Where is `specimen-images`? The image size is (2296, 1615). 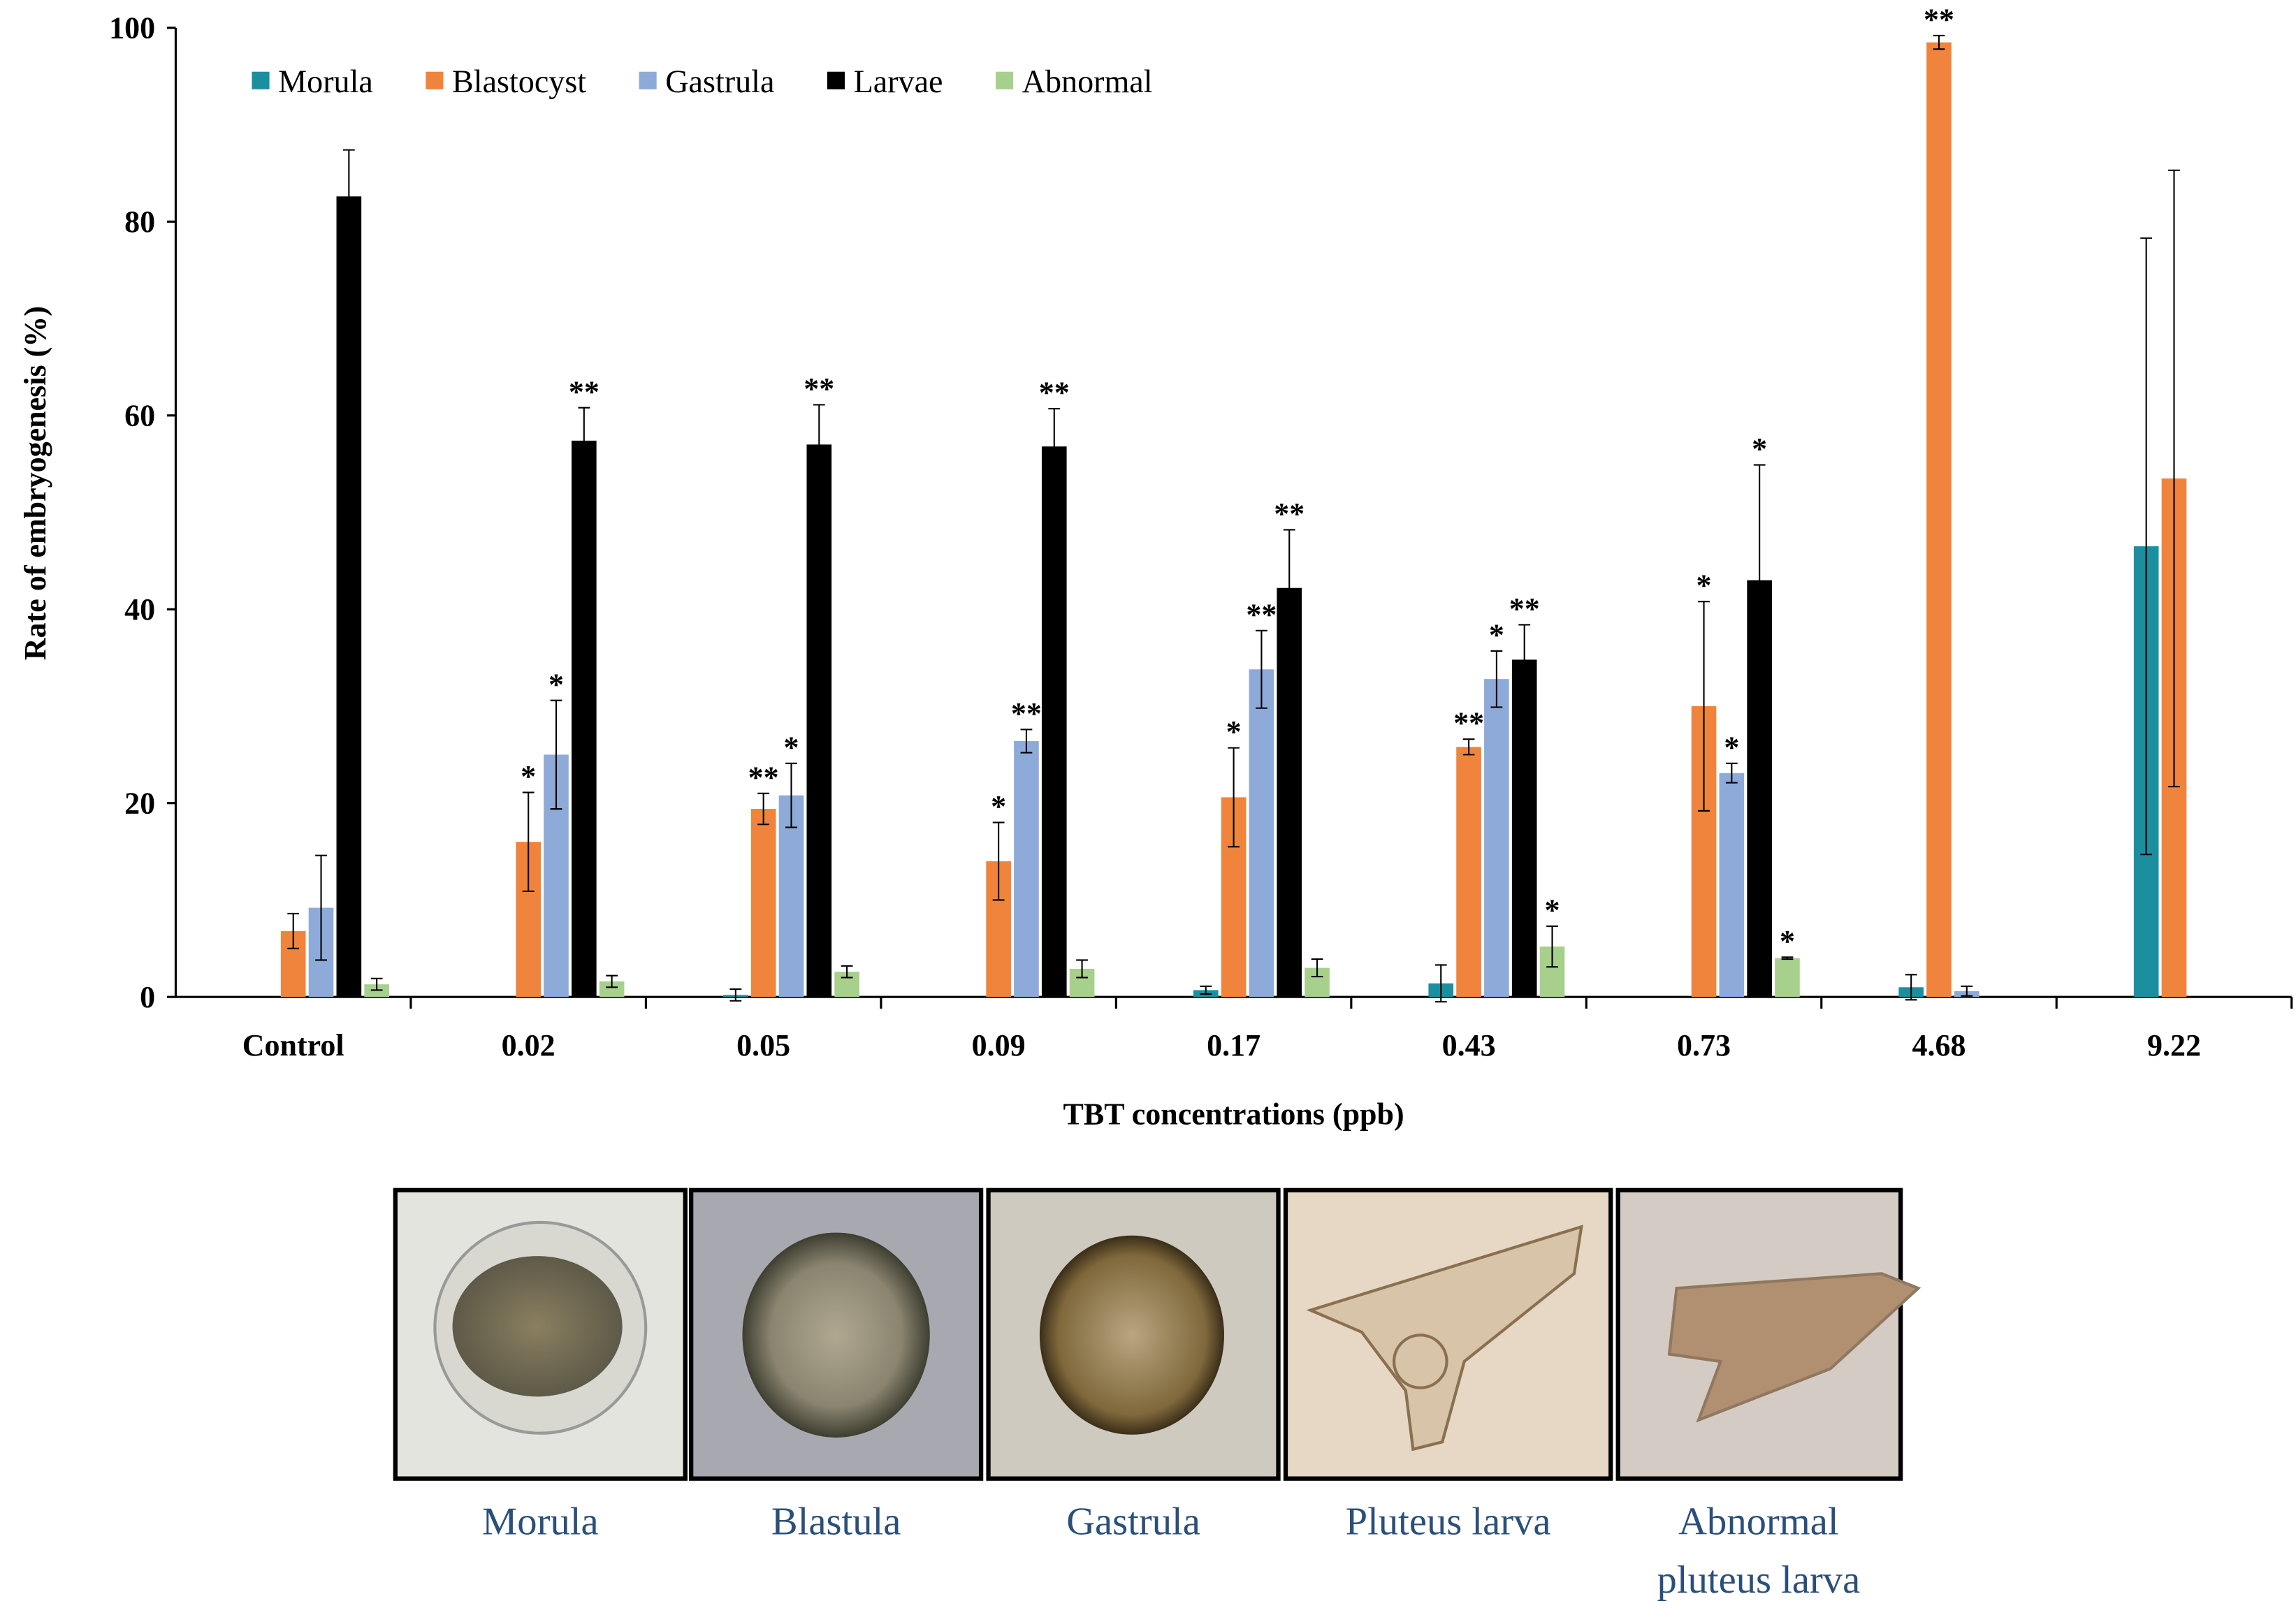 specimen-images is located at coordinates (1157, 1334).